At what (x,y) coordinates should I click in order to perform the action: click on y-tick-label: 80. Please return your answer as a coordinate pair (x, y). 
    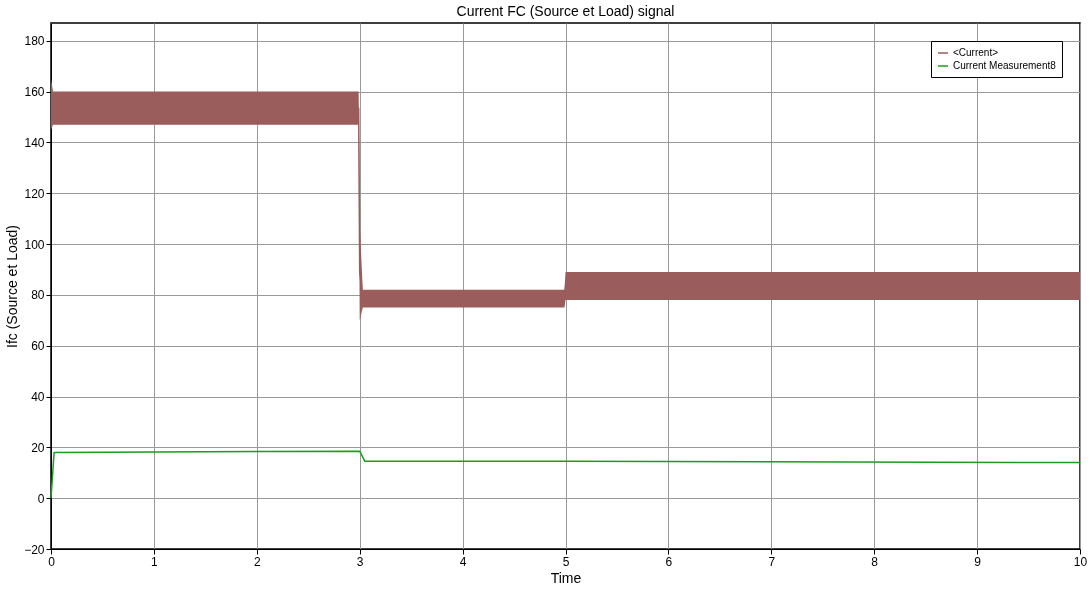
    Looking at the image, I should click on (38, 295).